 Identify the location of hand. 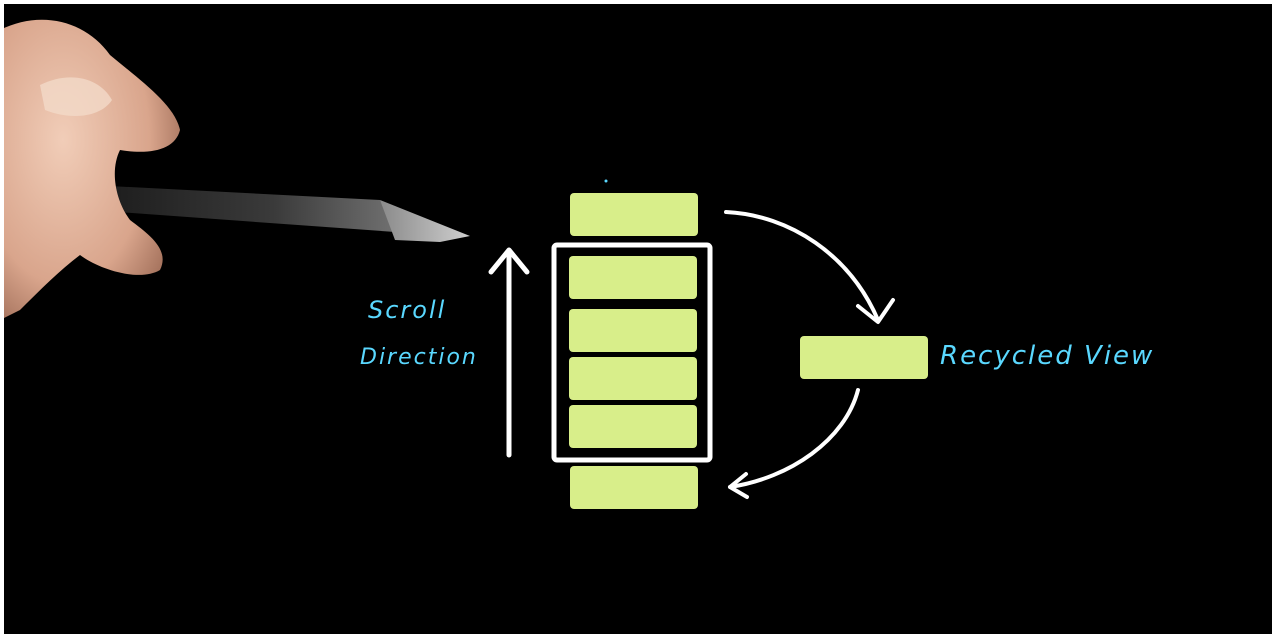
(90, 169).